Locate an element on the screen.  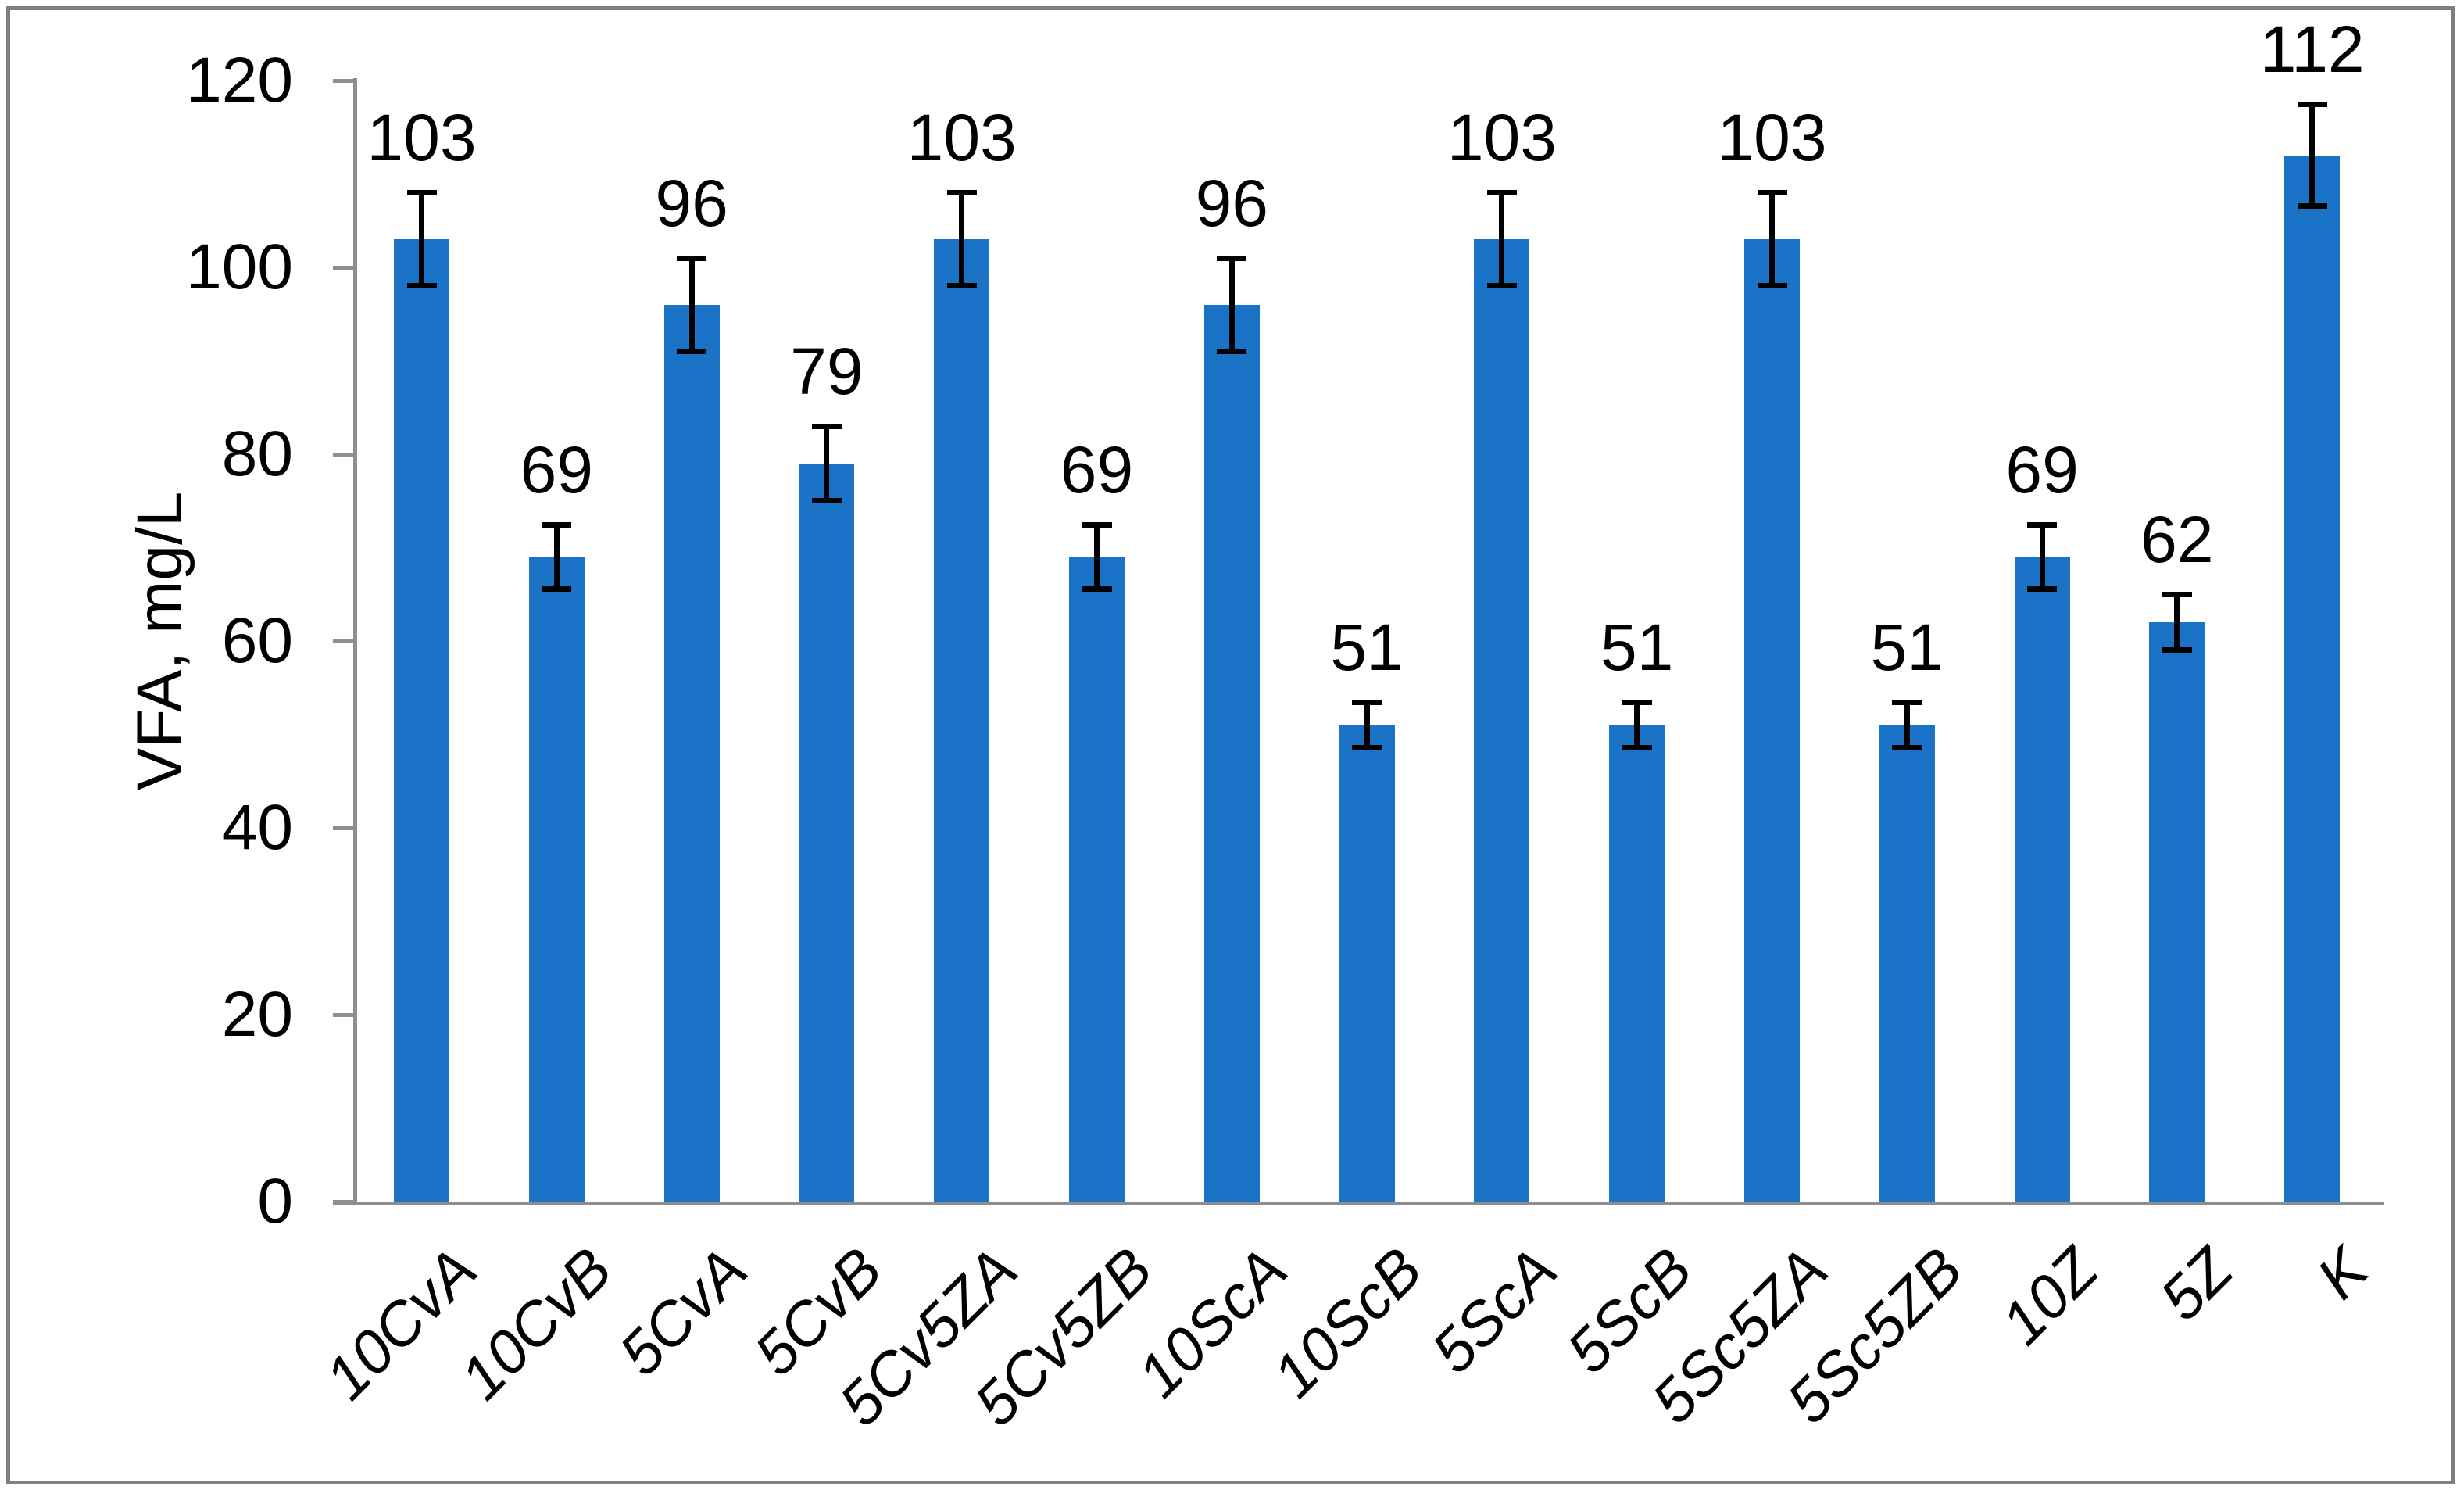
x-axis-line is located at coordinates (1358, 1203).